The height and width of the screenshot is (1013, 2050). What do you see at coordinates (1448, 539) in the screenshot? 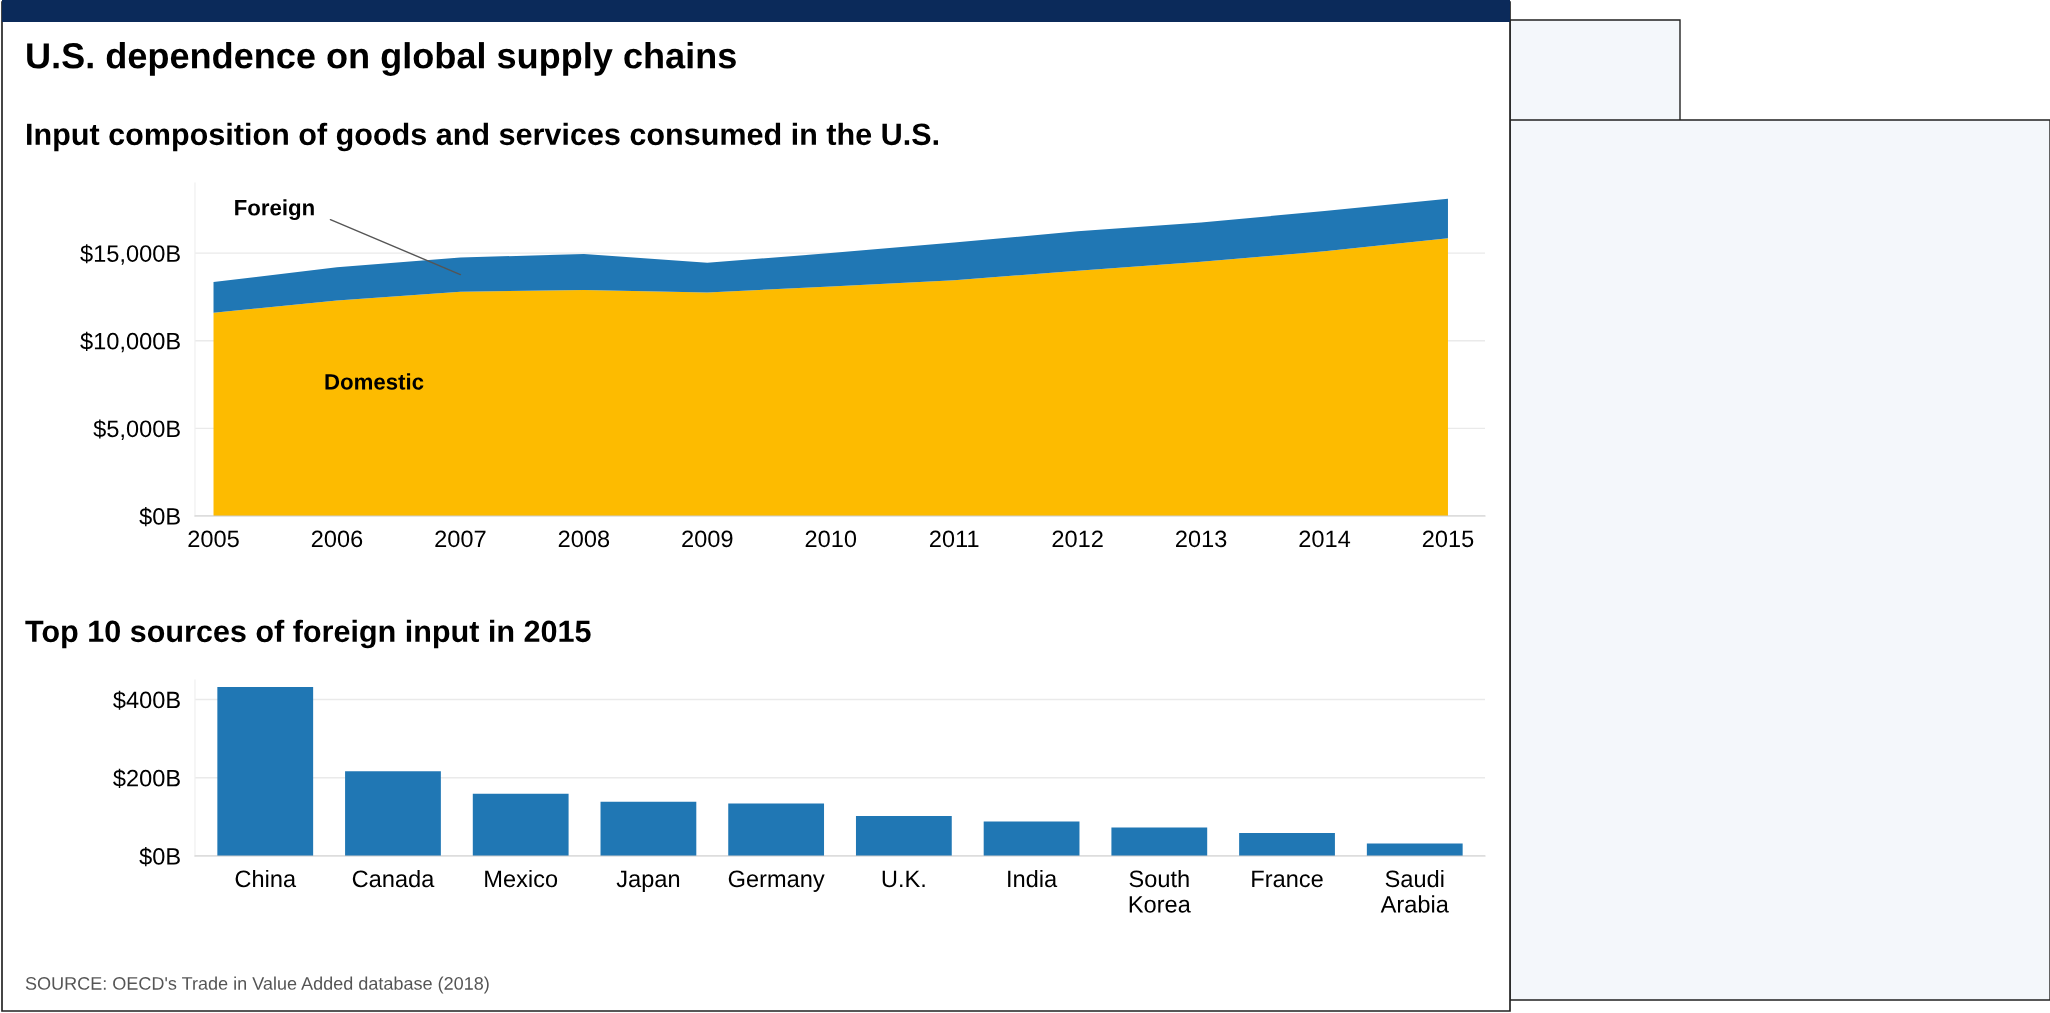
I see `x-tick-label: 2015` at bounding box center [1448, 539].